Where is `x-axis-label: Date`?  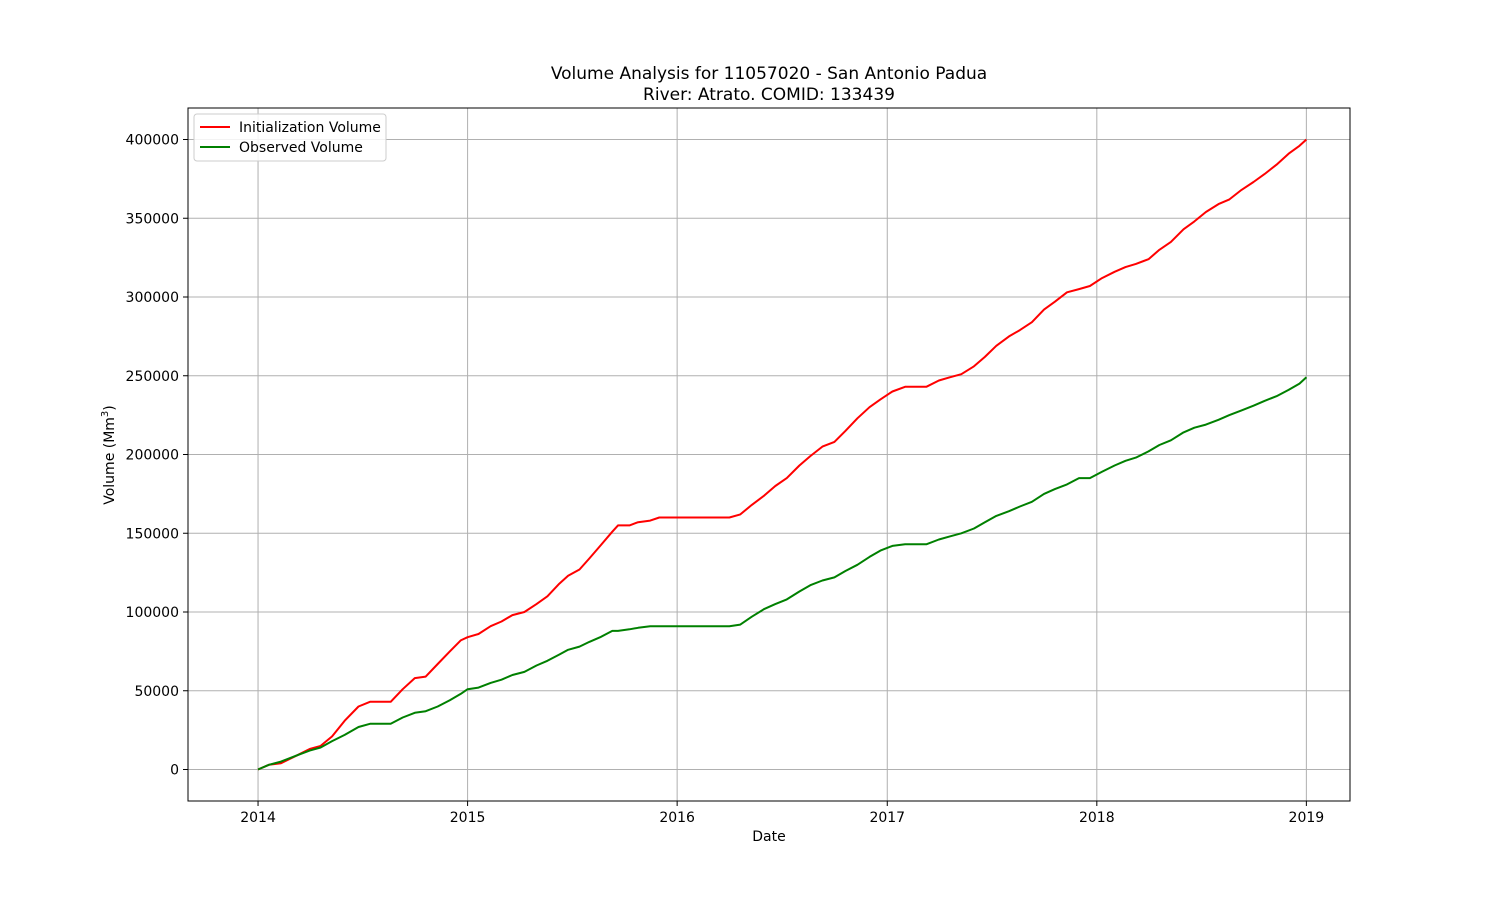 x-axis-label: Date is located at coordinates (768, 837).